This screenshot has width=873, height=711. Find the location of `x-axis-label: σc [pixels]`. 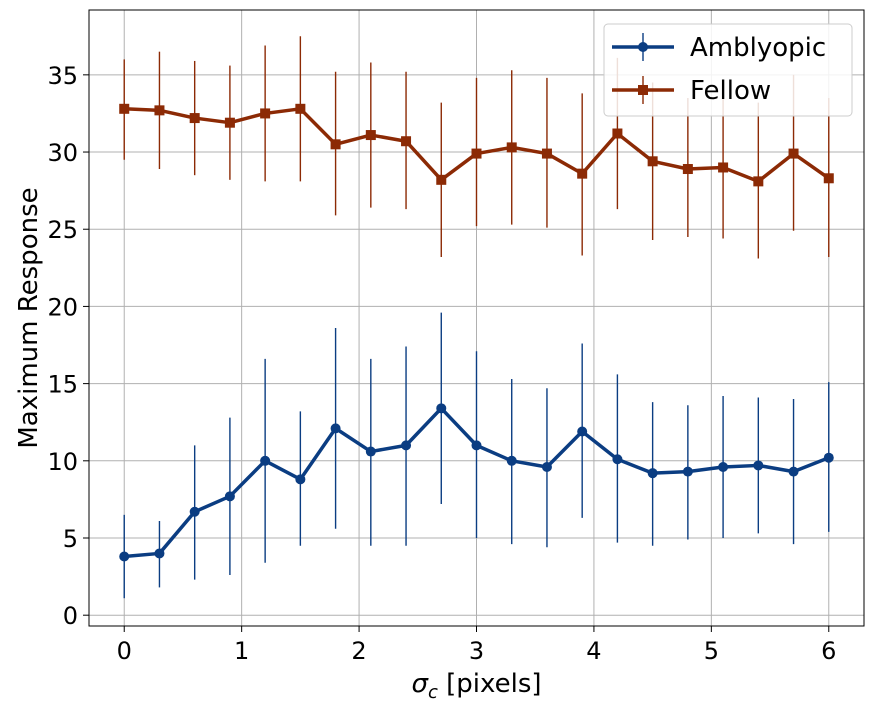

x-axis-label: σc [pixels] is located at coordinates (476, 686).